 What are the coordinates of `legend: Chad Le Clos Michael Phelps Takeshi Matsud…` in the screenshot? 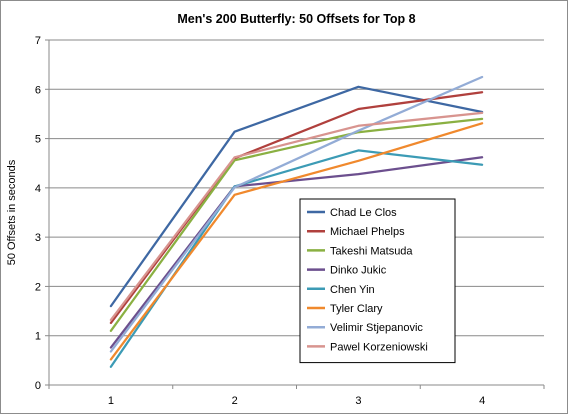 It's located at (377, 281).